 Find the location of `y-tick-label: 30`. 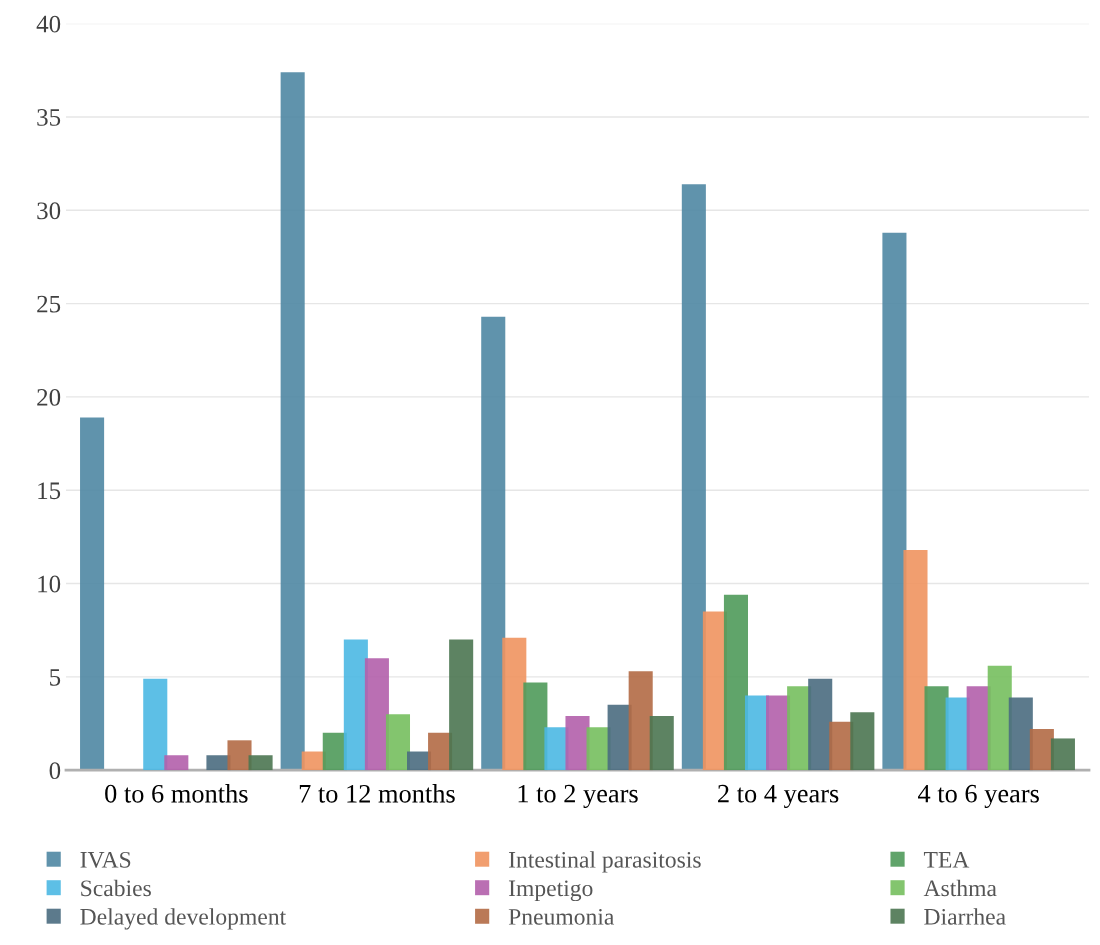

y-tick-label: 30 is located at coordinates (49, 211).